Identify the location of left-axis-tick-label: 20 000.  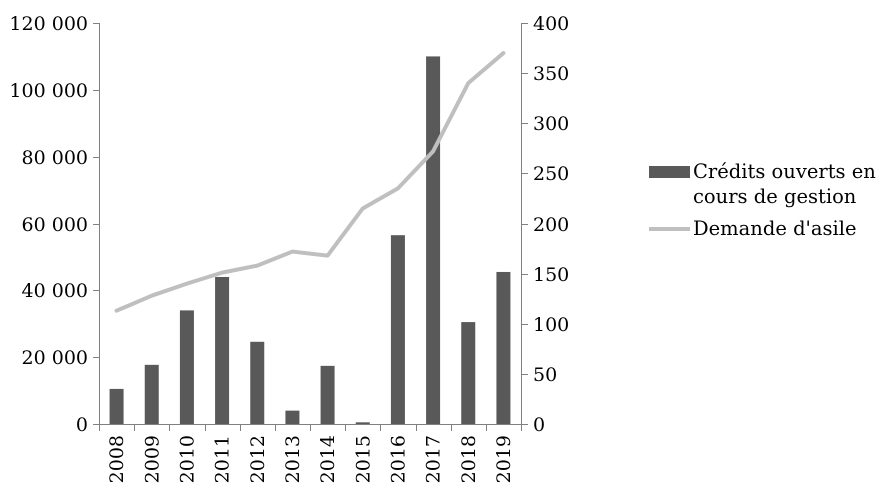
(55, 358).